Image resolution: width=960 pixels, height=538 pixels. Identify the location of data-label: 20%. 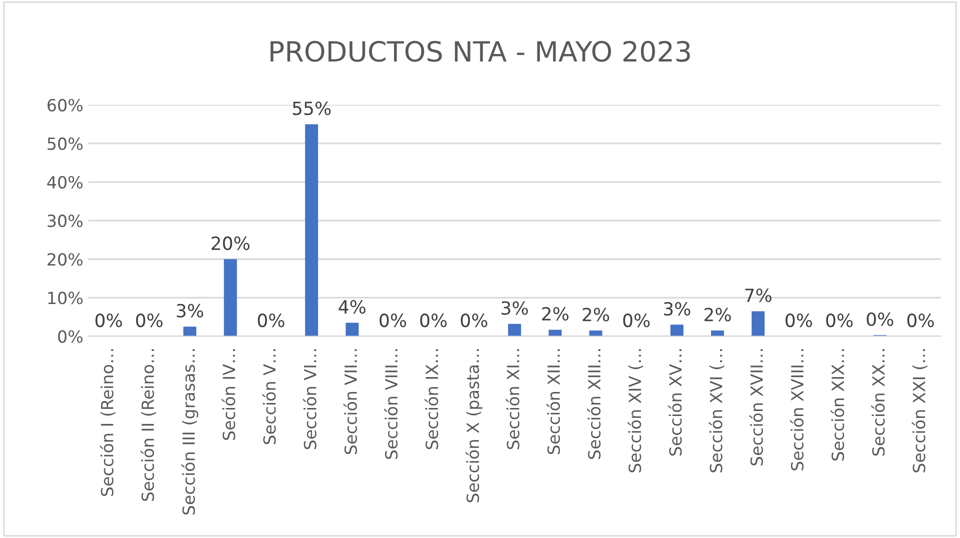
(231, 243).